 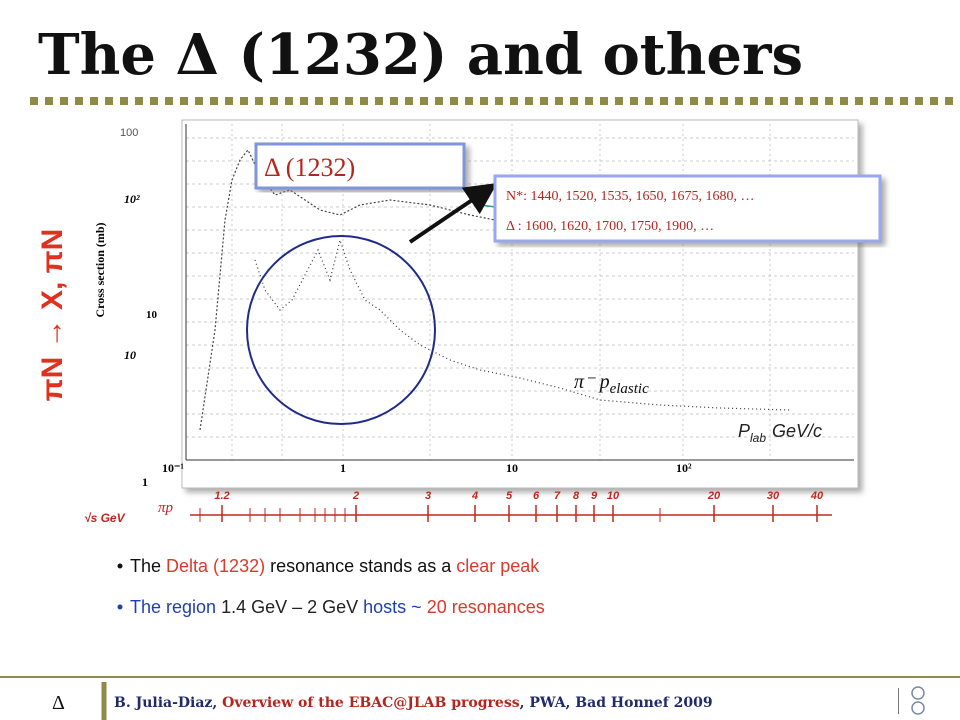 What do you see at coordinates (355, 496) in the screenshot?
I see `sqrt-s-tick-label: 2` at bounding box center [355, 496].